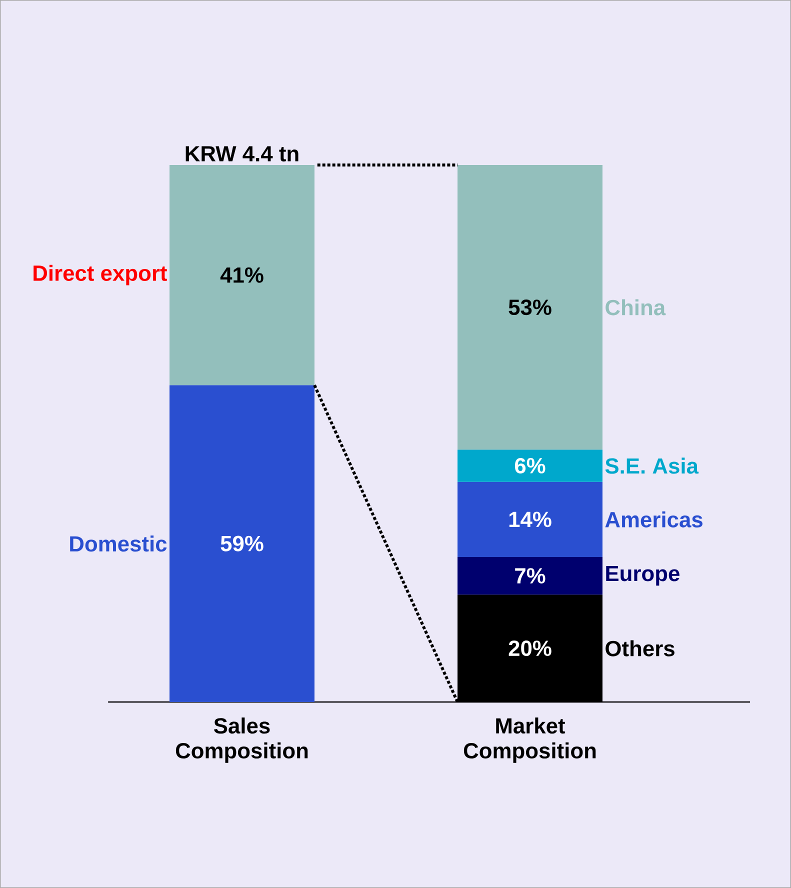 Image resolution: width=791 pixels, height=888 pixels. Describe the element at coordinates (242, 275) in the screenshot. I see `data-label: 41%` at that location.